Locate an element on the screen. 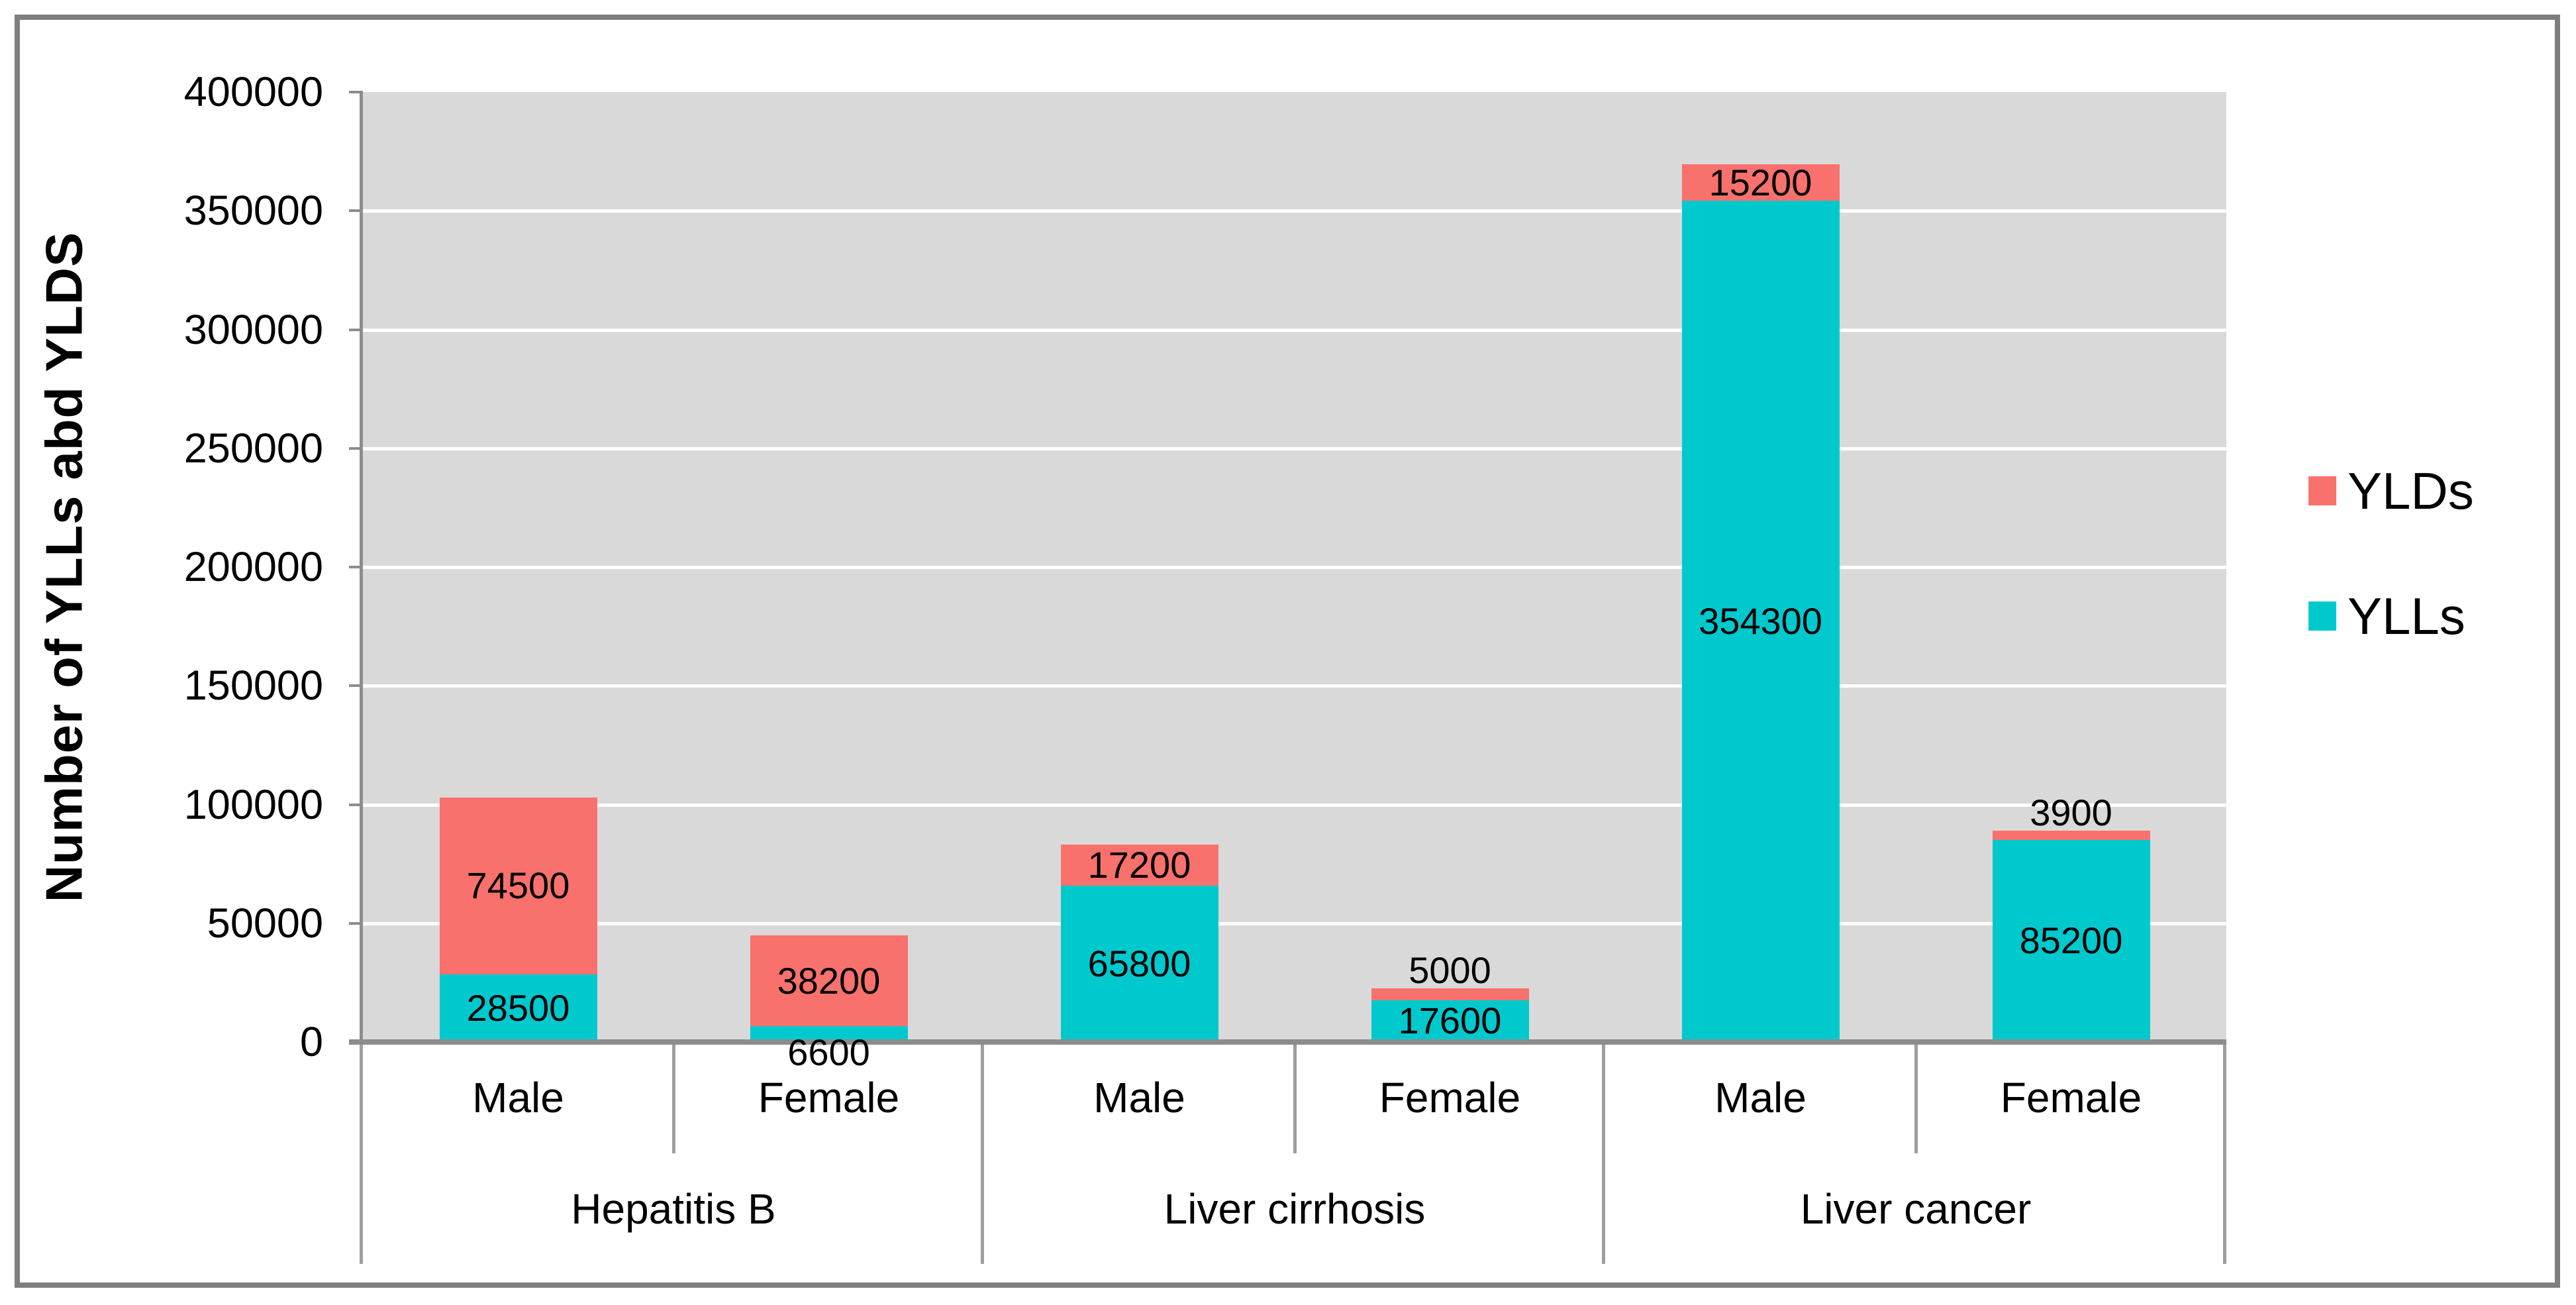 The width and height of the screenshot is (2576, 1305). legend-item-ylds: YLDs is located at coordinates (2391, 490).